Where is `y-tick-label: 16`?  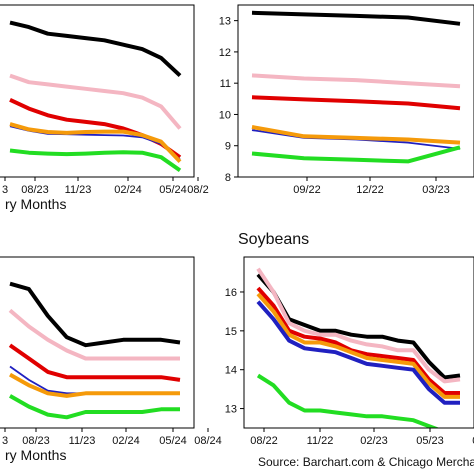 y-tick-label: 16 is located at coordinates (231, 293).